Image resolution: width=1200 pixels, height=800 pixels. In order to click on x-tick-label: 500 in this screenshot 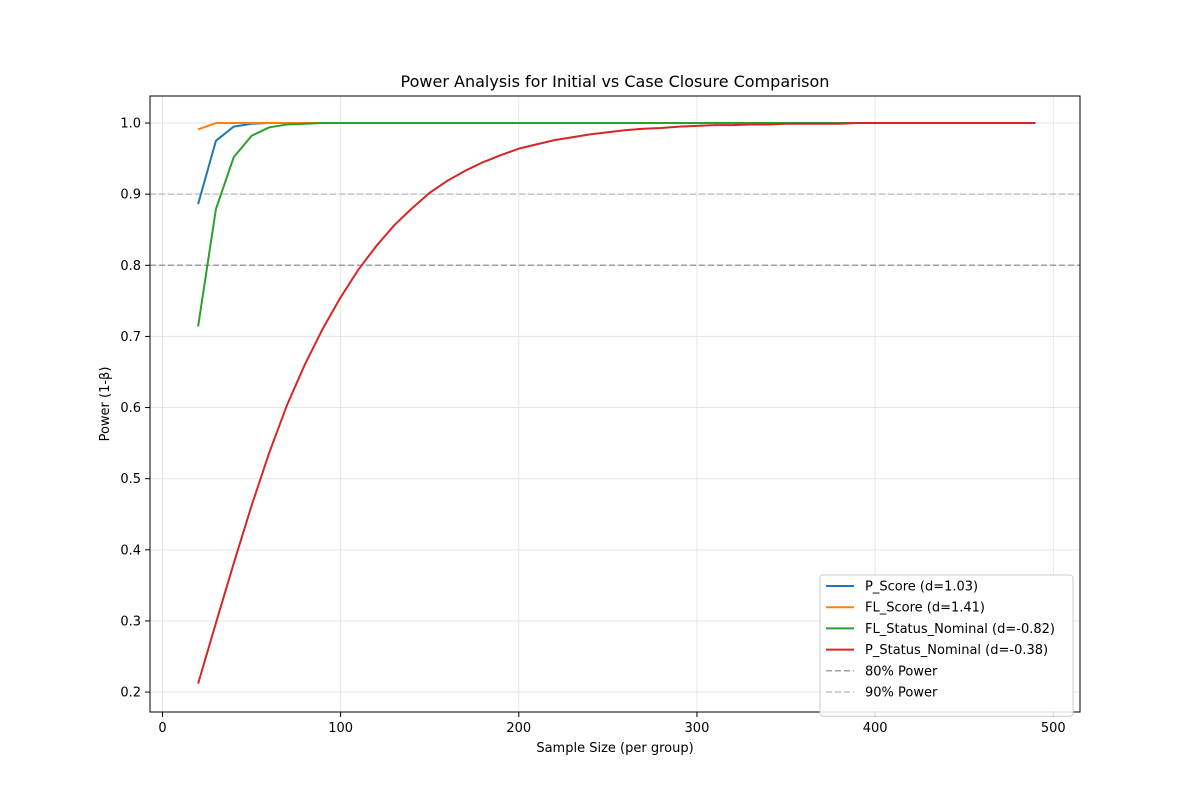, I will do `click(1053, 728)`.